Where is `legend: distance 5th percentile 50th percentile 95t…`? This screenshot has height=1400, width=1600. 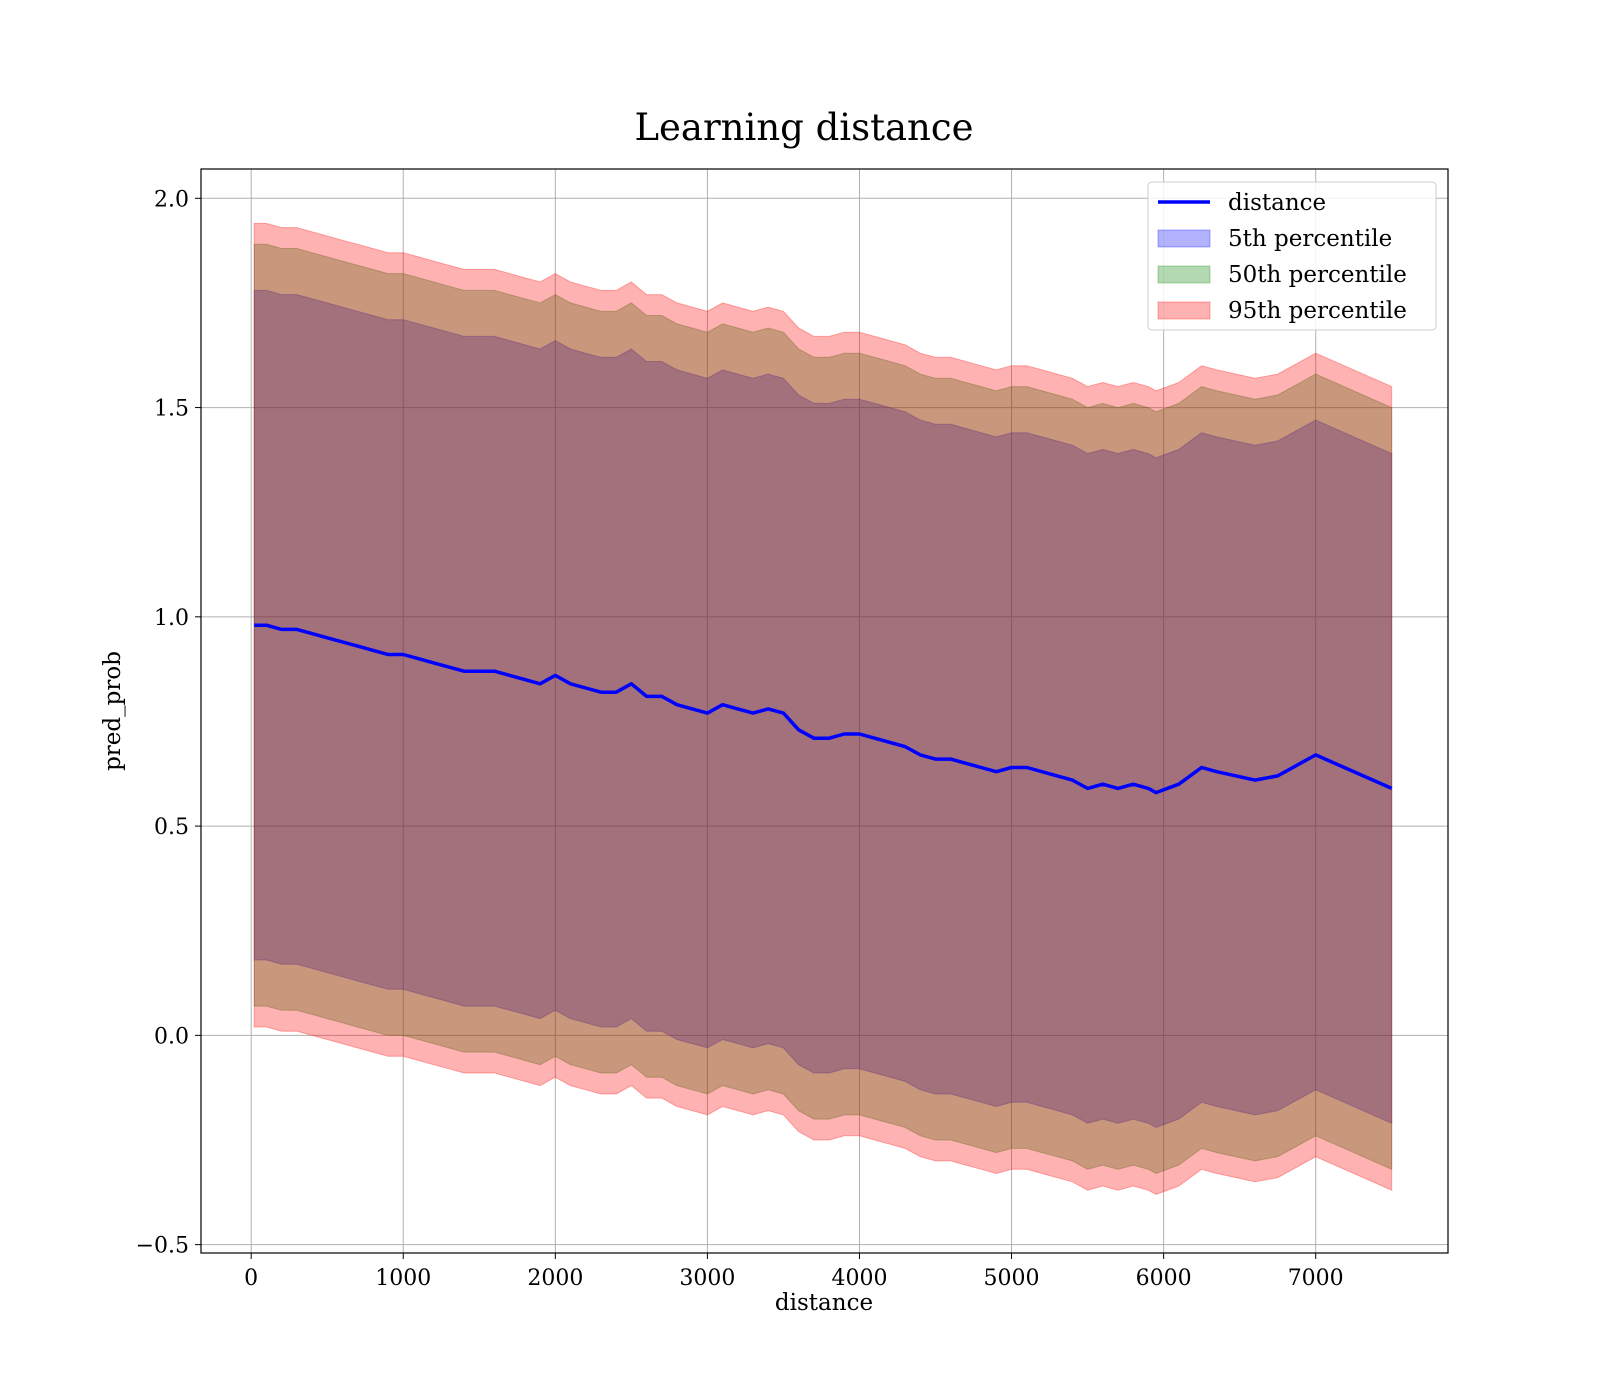 legend: distance 5th percentile 50th percentile 95t… is located at coordinates (1292, 256).